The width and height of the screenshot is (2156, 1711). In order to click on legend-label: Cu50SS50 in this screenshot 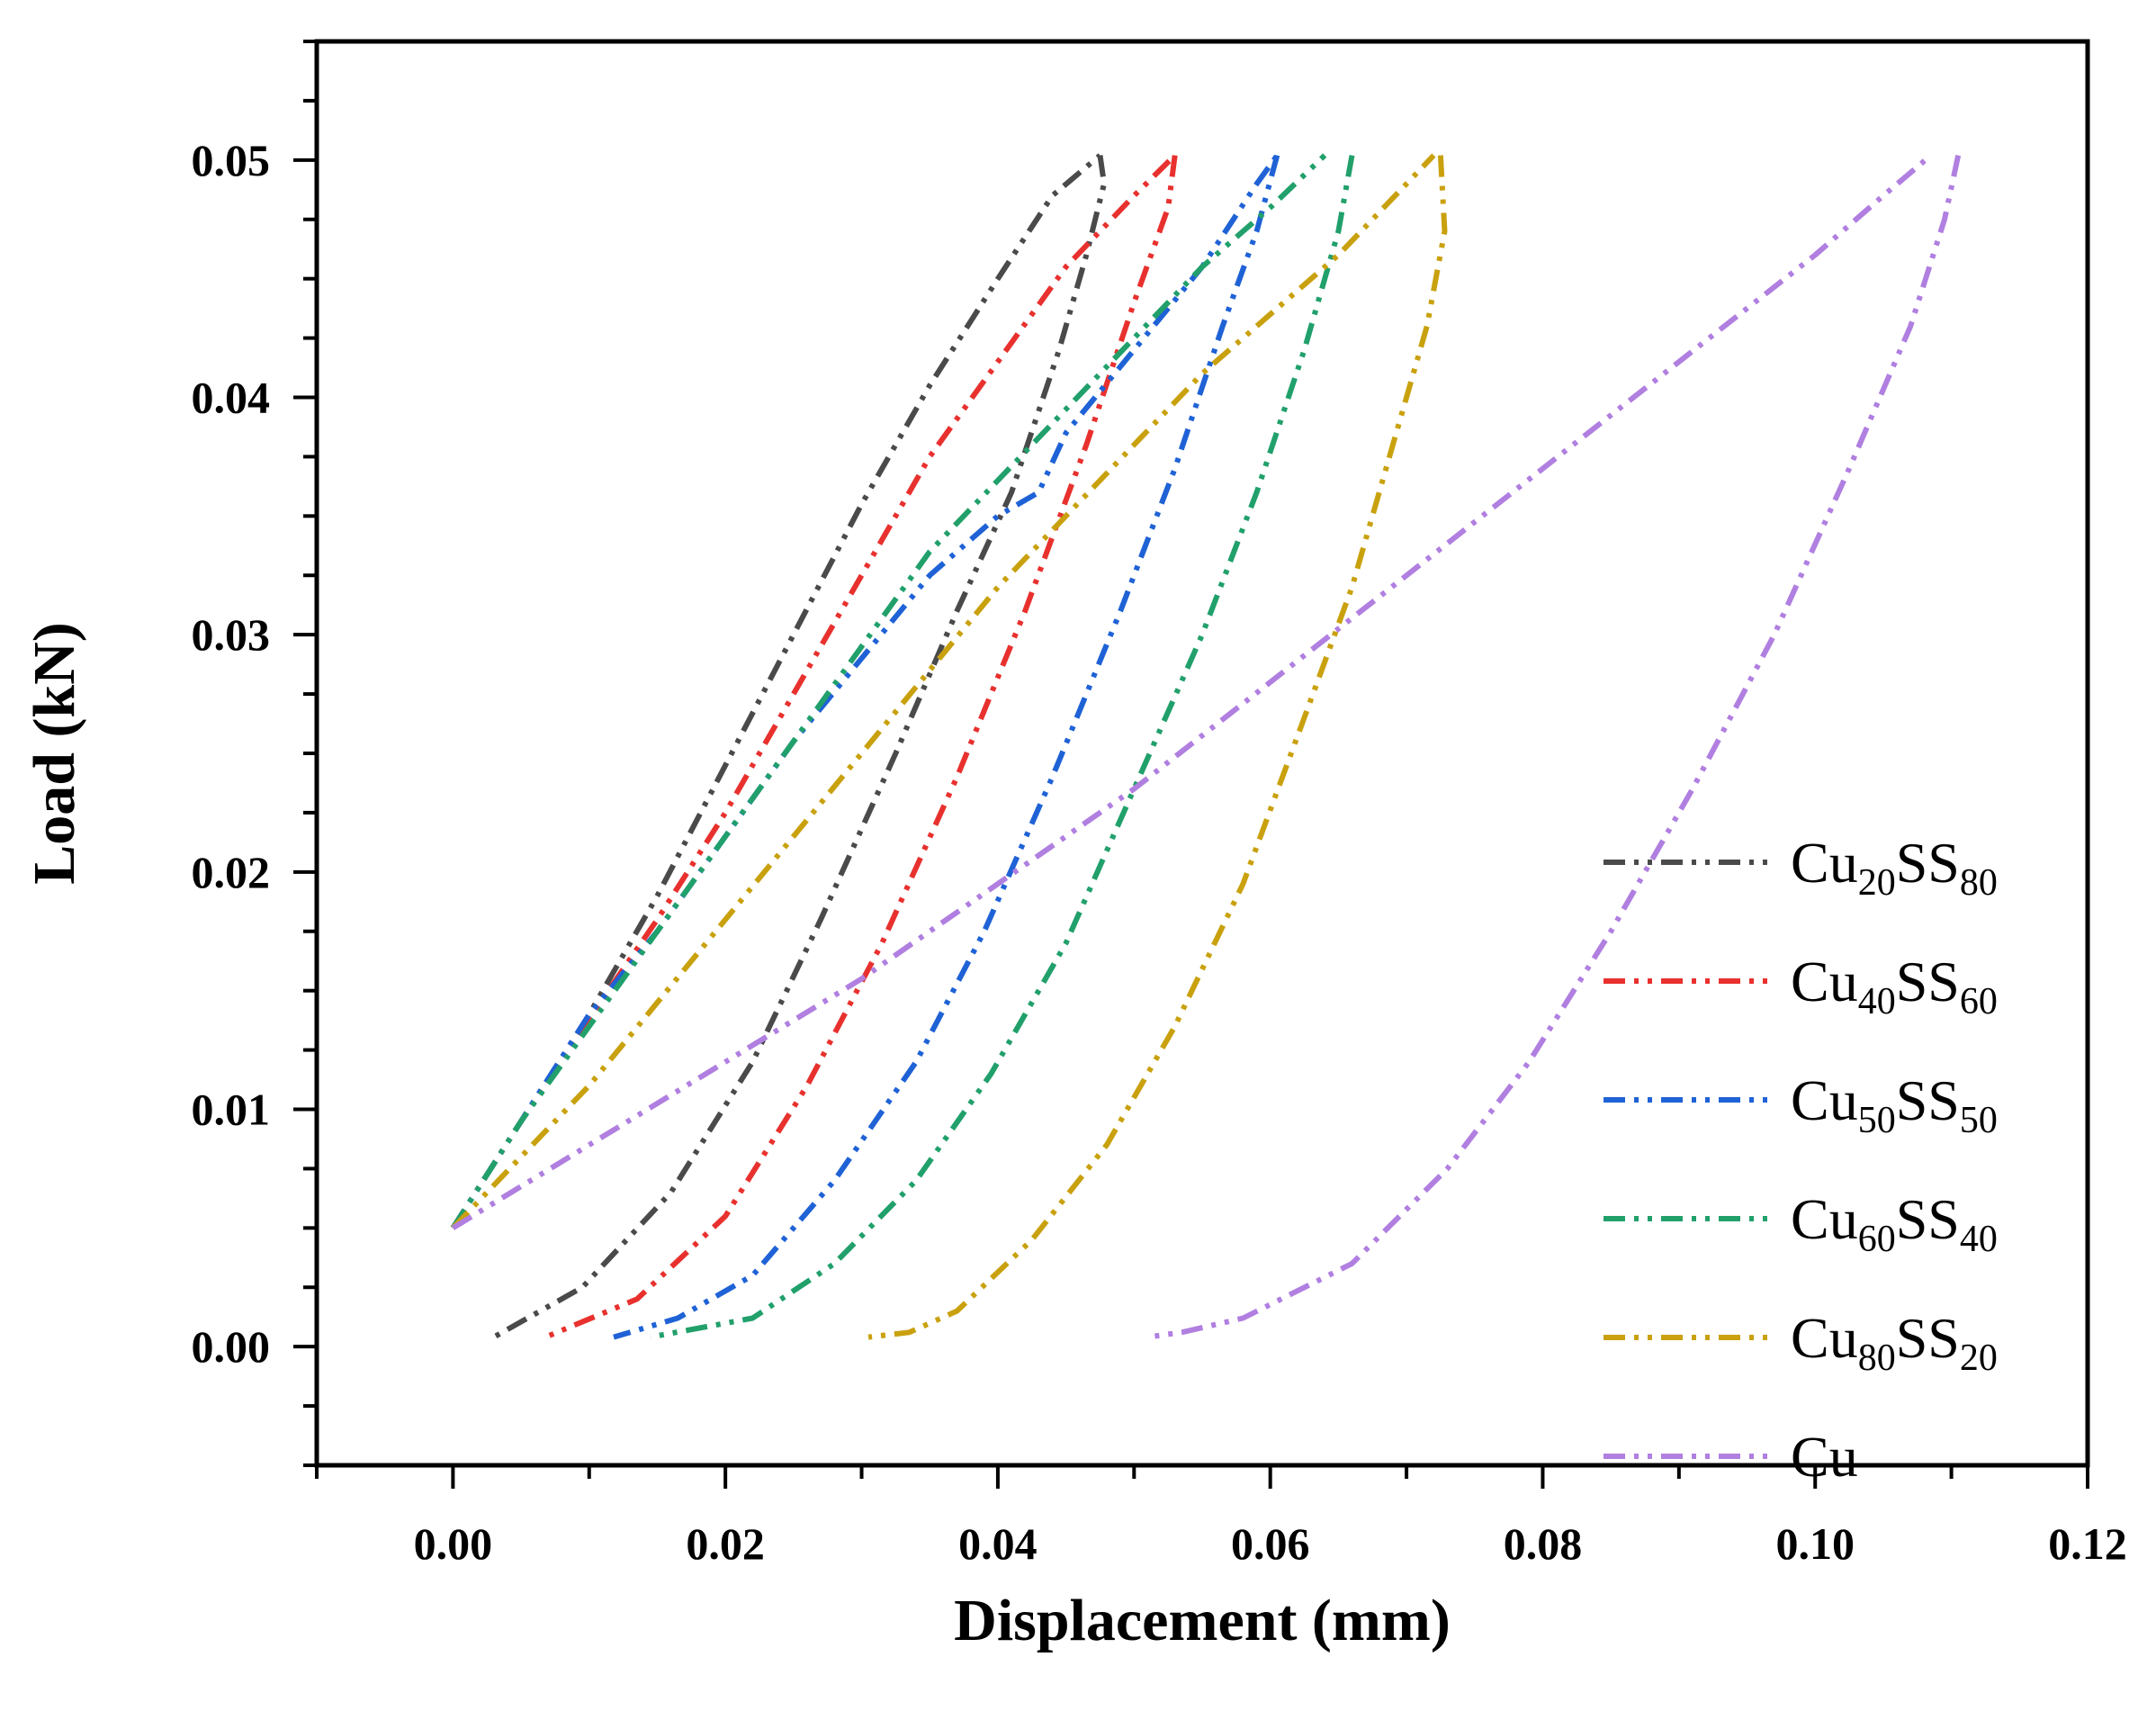, I will do `click(1894, 1104)`.